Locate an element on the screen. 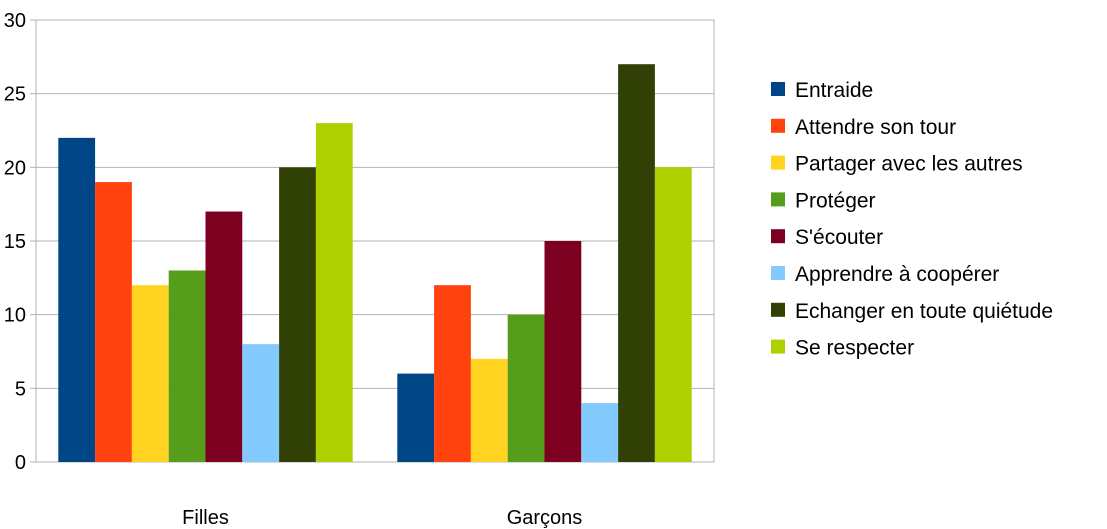 Image resolution: width=1107 pixels, height=529 pixels. legend-label: Partager avec les autres is located at coordinates (909, 164).